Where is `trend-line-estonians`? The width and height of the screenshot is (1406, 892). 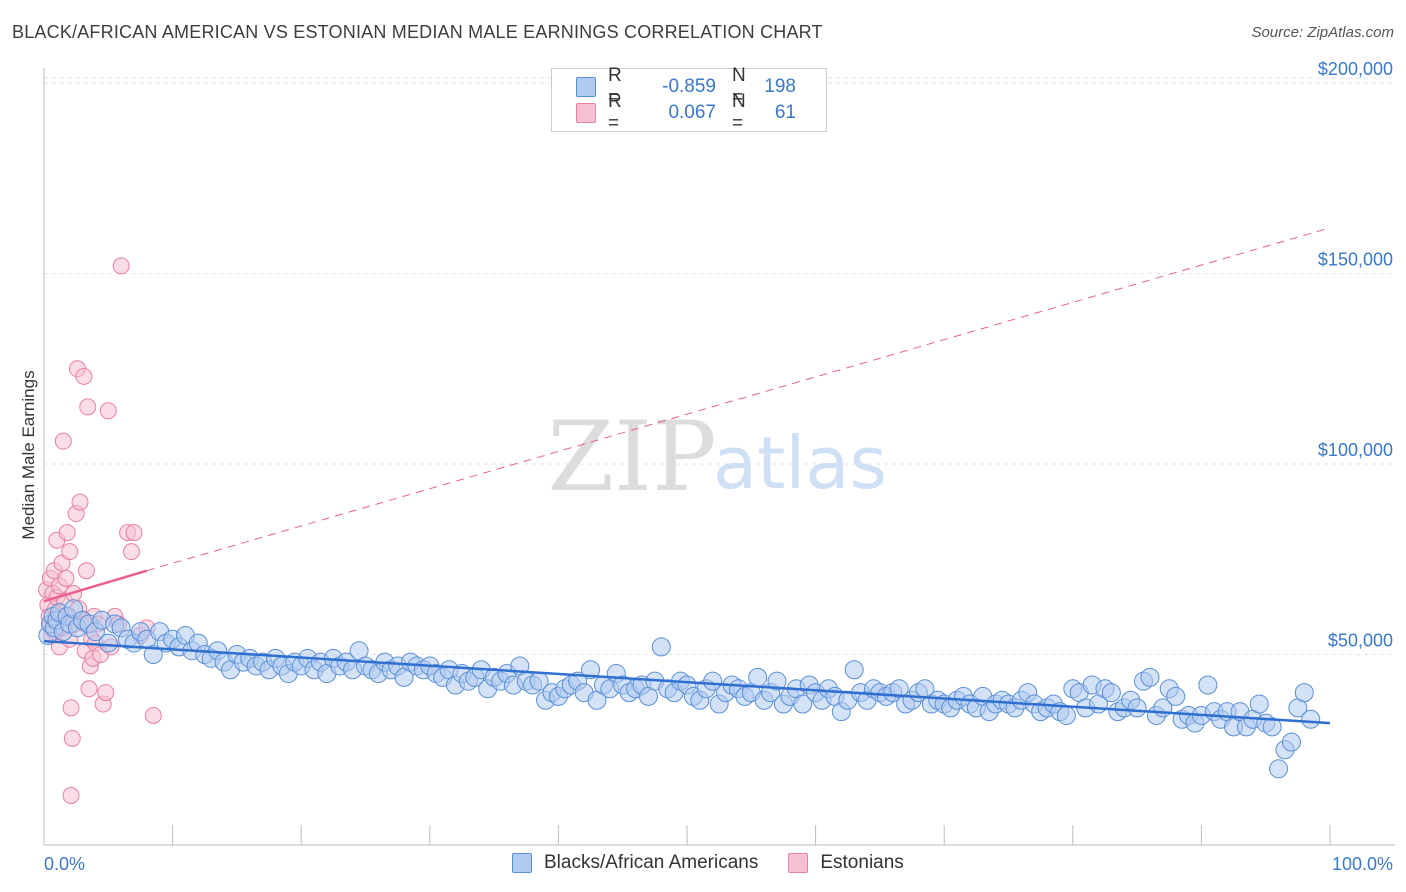 trend-line-estonians is located at coordinates (95, 586).